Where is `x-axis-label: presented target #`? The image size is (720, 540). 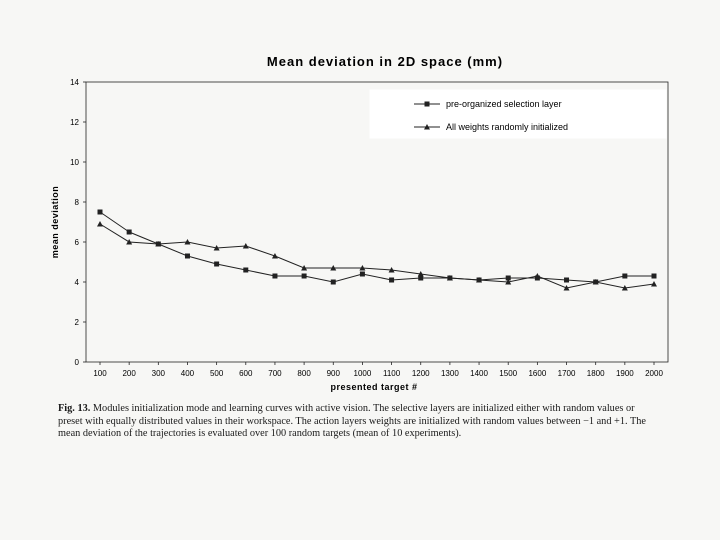
x-axis-label: presented target # is located at coordinates (373, 387).